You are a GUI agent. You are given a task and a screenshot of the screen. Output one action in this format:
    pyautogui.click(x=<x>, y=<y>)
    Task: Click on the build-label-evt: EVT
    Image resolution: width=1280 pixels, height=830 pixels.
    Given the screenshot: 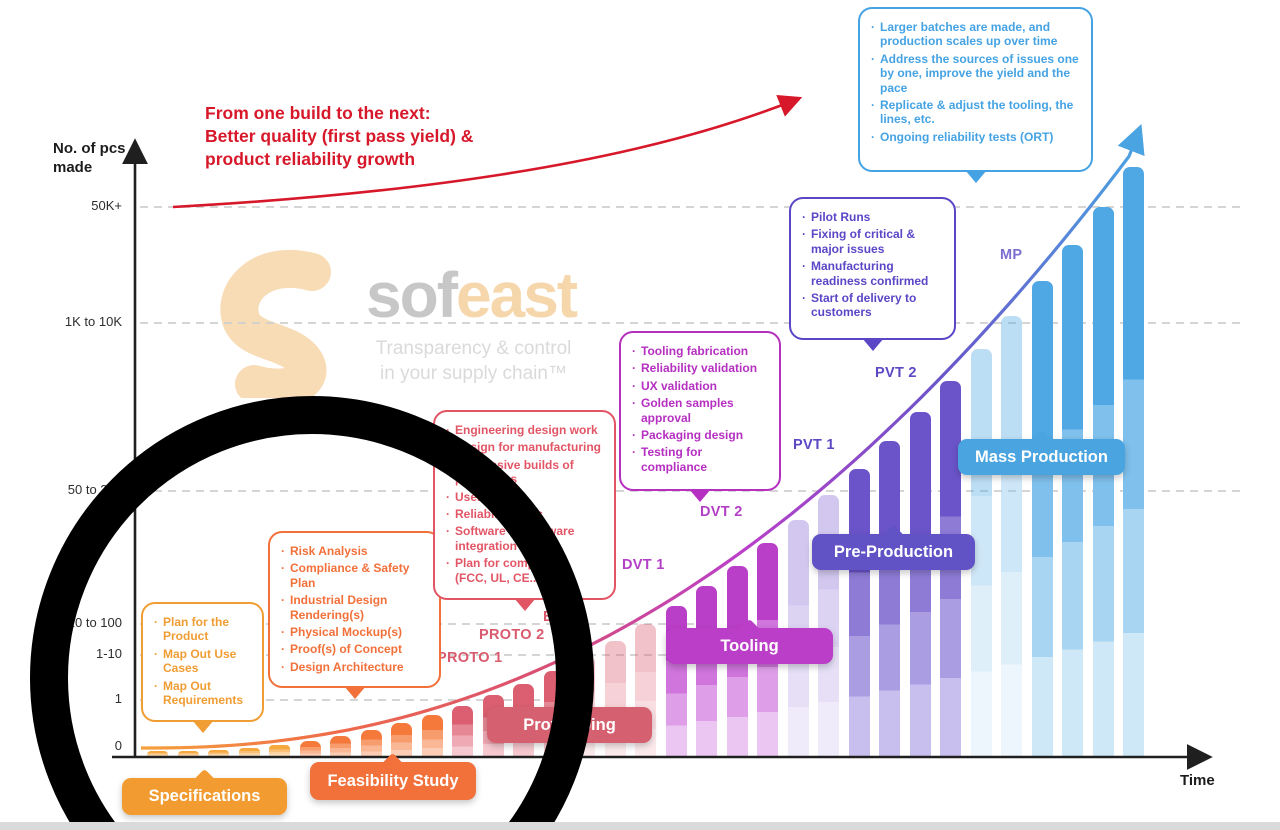 What is the action you would take?
    pyautogui.click(x=558, y=617)
    